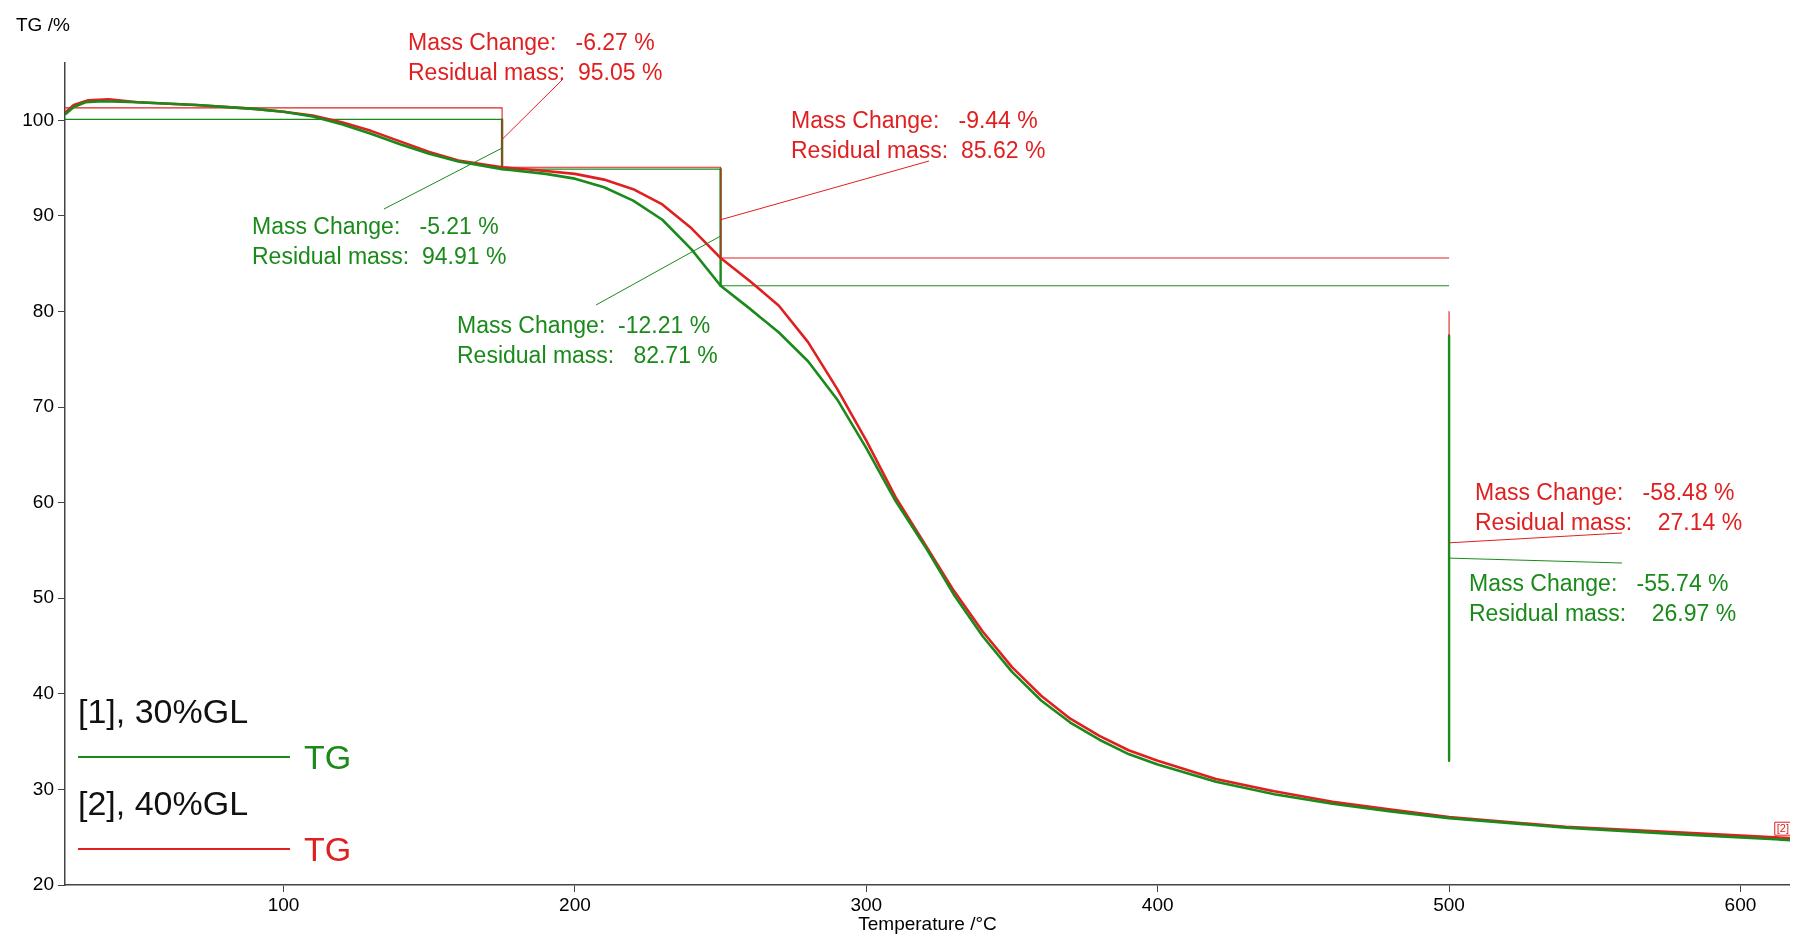 The width and height of the screenshot is (1798, 944). What do you see at coordinates (43, 884) in the screenshot?
I see `y-tick-label: 20` at bounding box center [43, 884].